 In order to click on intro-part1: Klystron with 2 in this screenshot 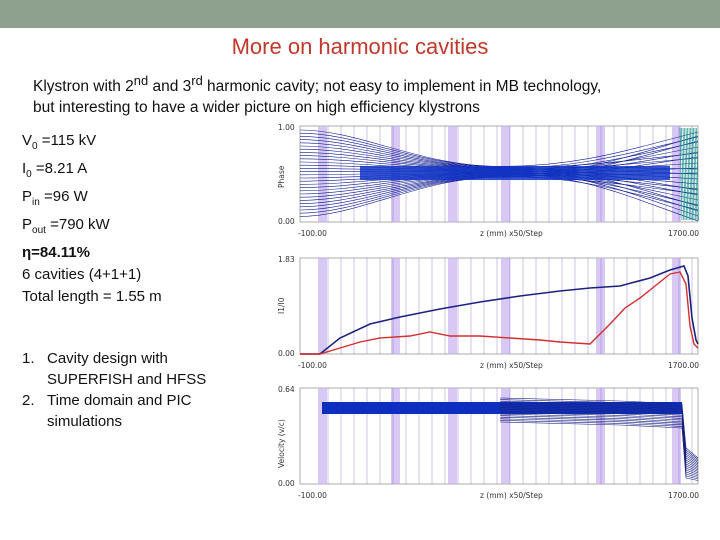, I will do `click(83, 87)`.